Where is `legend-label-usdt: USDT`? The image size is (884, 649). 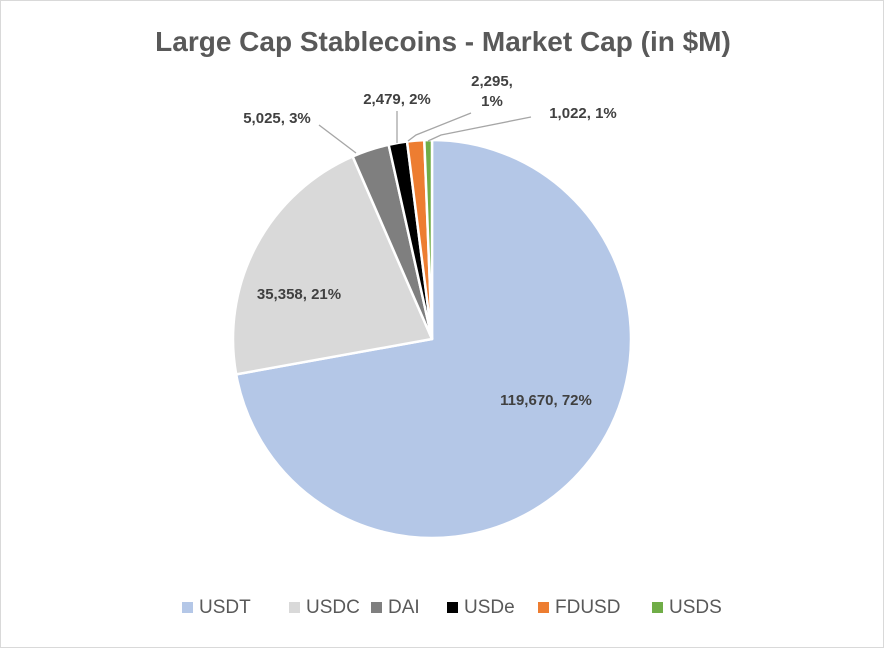 legend-label-usdt: USDT is located at coordinates (225, 607).